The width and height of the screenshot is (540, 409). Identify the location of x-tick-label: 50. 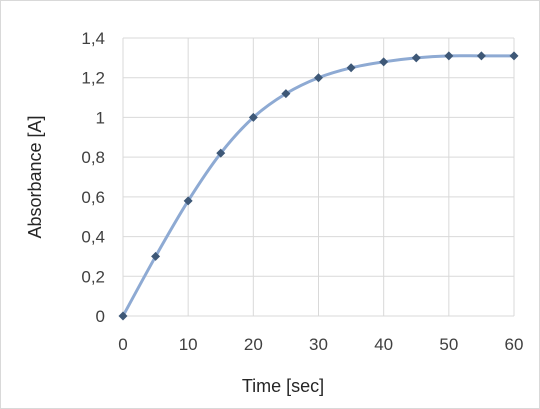
(448, 344).